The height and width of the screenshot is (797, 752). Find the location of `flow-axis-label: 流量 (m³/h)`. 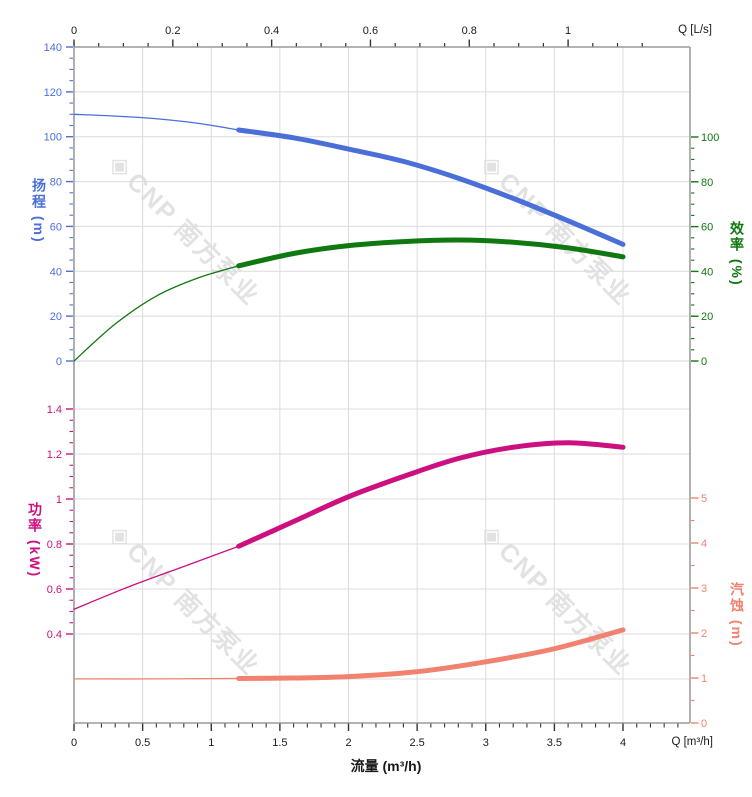

flow-axis-label: 流量 (m³/h) is located at coordinates (386, 766).